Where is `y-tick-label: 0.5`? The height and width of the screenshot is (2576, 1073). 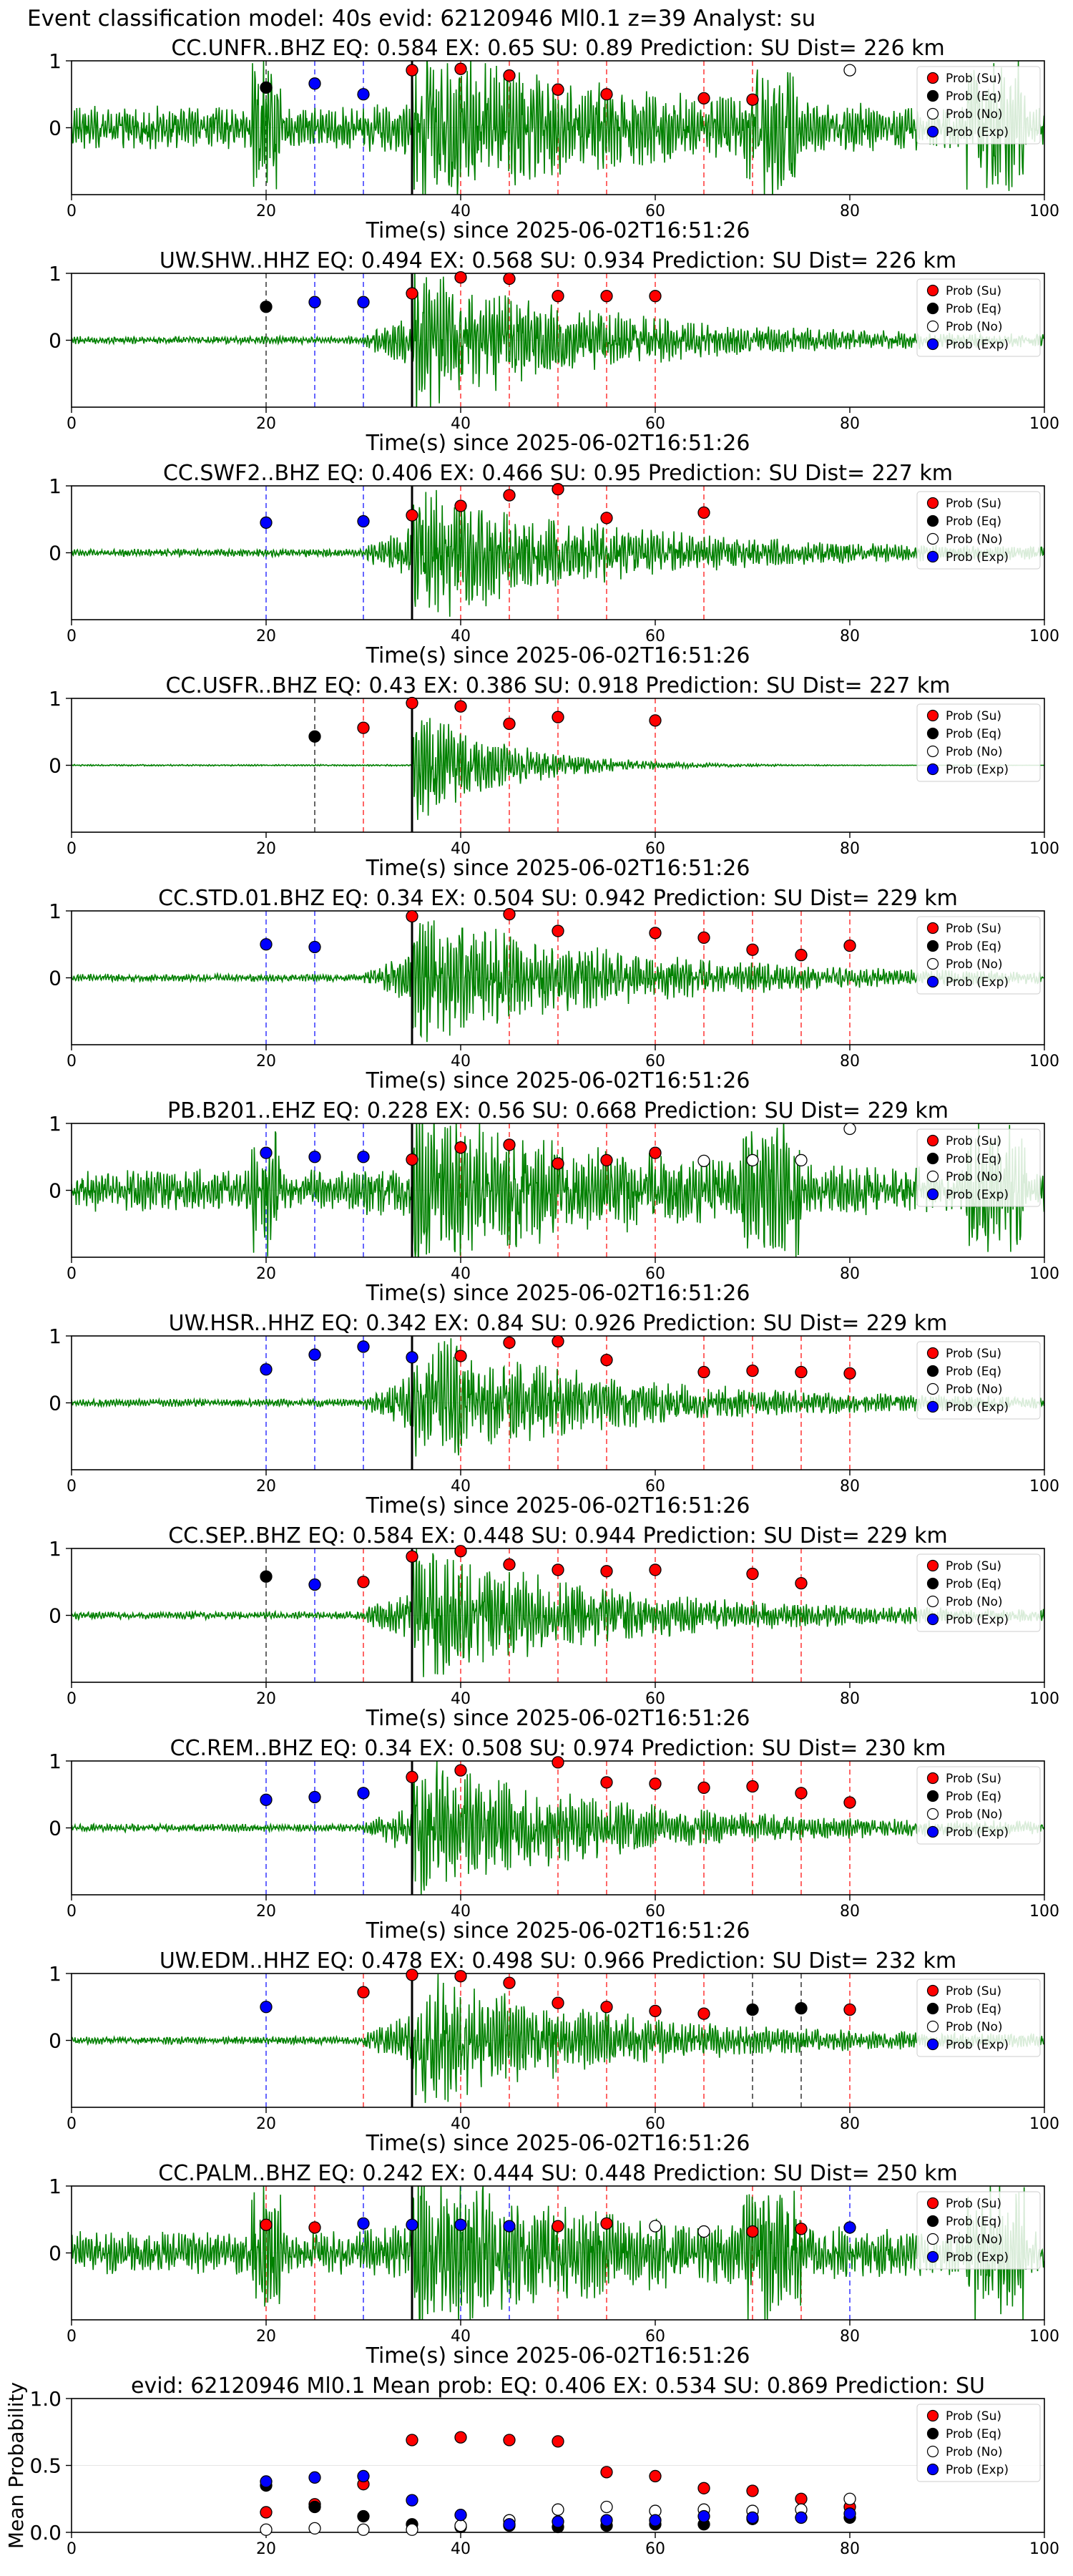 y-tick-label: 0.5 is located at coordinates (45, 2466).